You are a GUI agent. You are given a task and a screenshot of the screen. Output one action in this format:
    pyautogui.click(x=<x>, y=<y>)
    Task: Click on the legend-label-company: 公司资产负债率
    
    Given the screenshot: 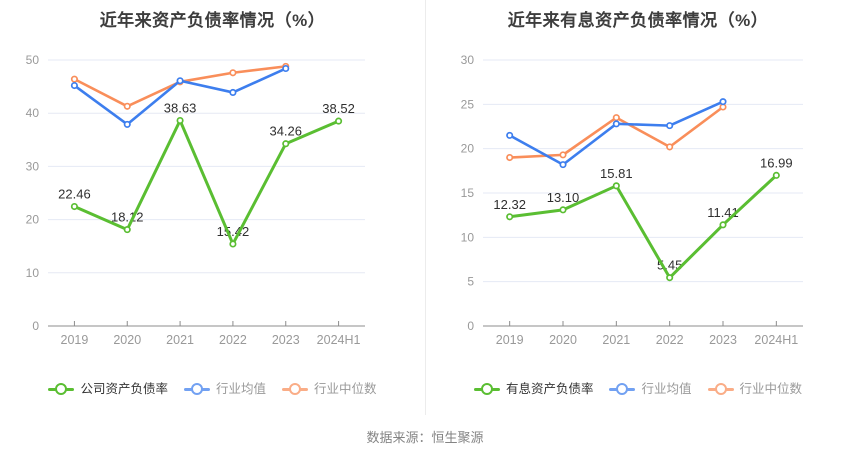 What is the action you would take?
    pyautogui.click(x=124, y=389)
    